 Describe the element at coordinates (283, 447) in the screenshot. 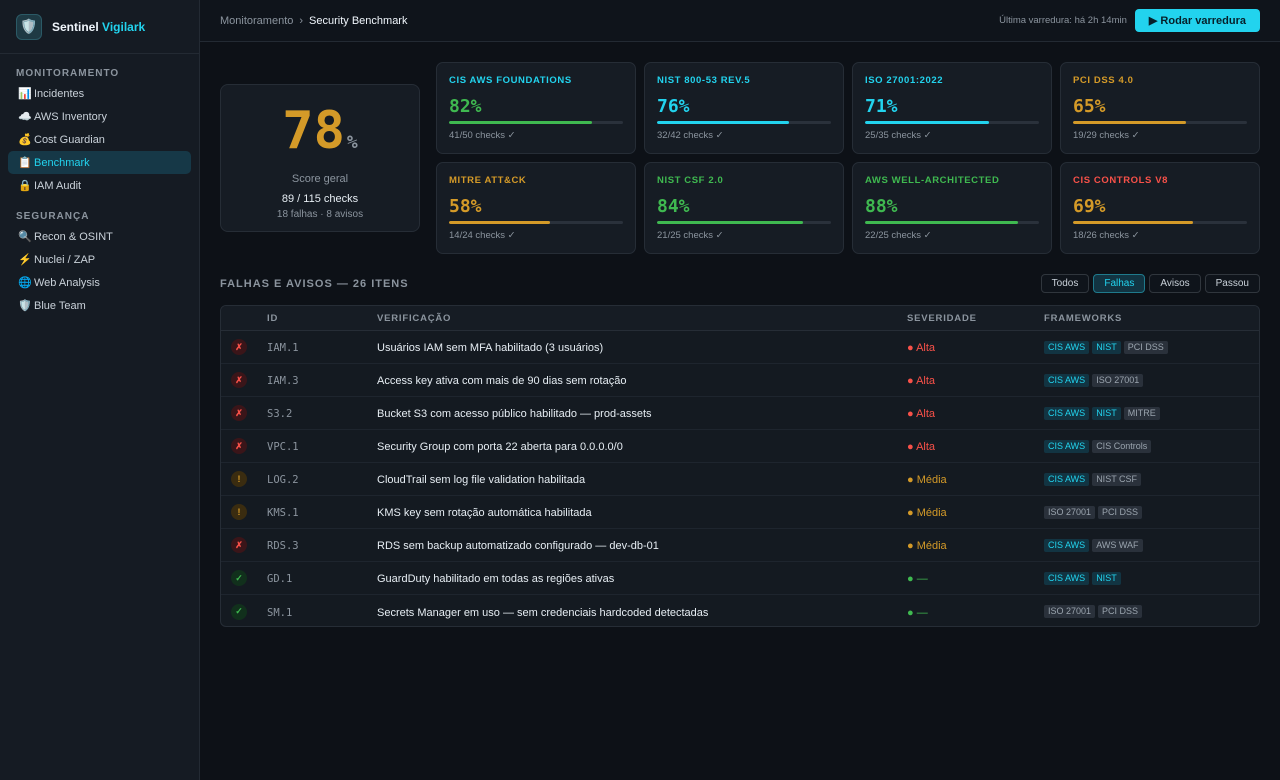

I see `check-id: VPC.1` at that location.